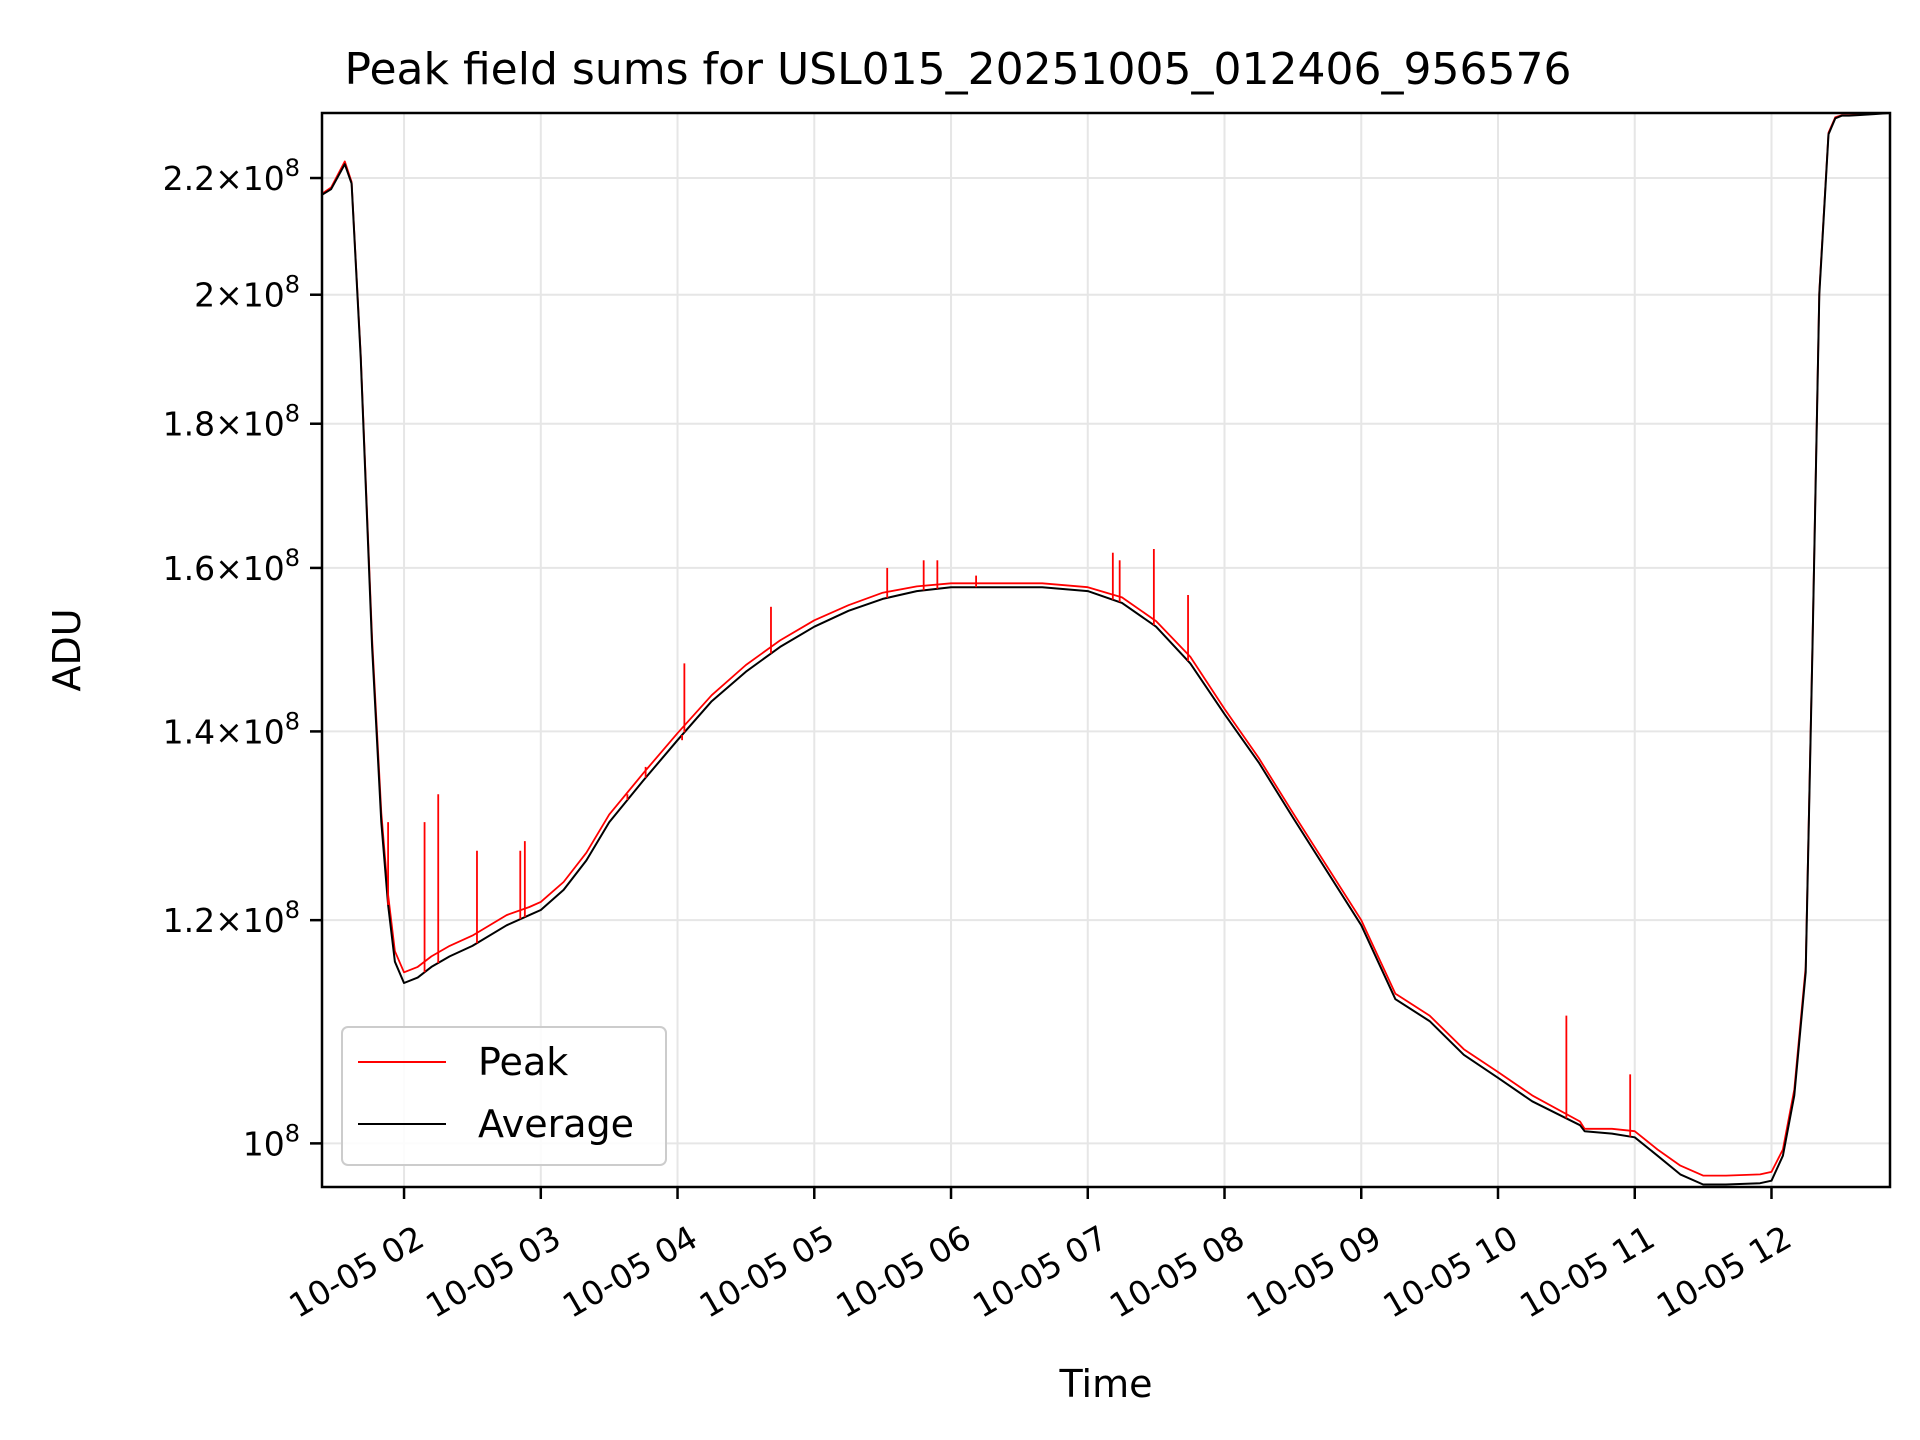 Image resolution: width=1920 pixels, height=1440 pixels. What do you see at coordinates (523, 1062) in the screenshot?
I see `legend-label-peak: Peak` at bounding box center [523, 1062].